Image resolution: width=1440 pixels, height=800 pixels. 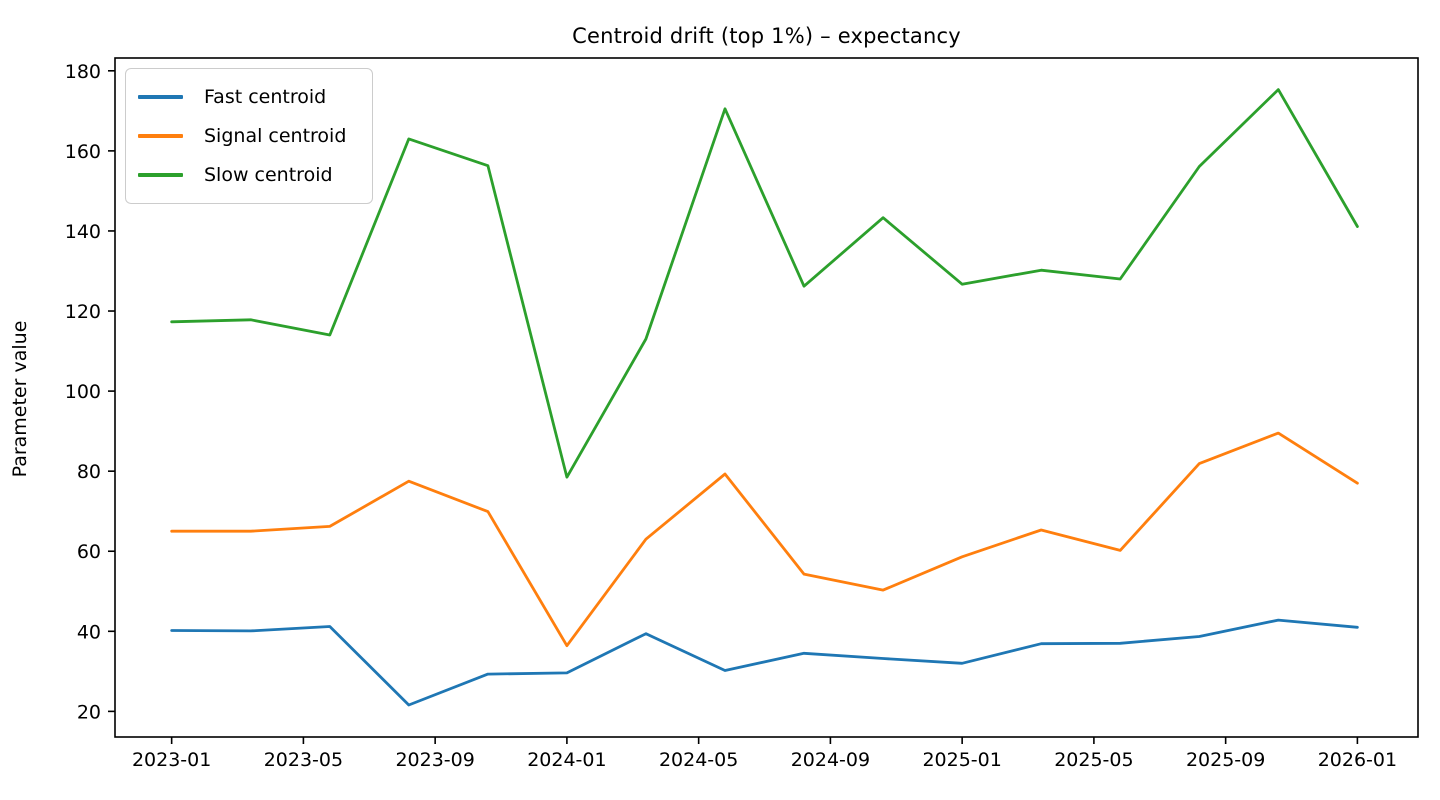 I want to click on legend-entry-signal-centroid: Signal centroid, so click(x=249, y=135).